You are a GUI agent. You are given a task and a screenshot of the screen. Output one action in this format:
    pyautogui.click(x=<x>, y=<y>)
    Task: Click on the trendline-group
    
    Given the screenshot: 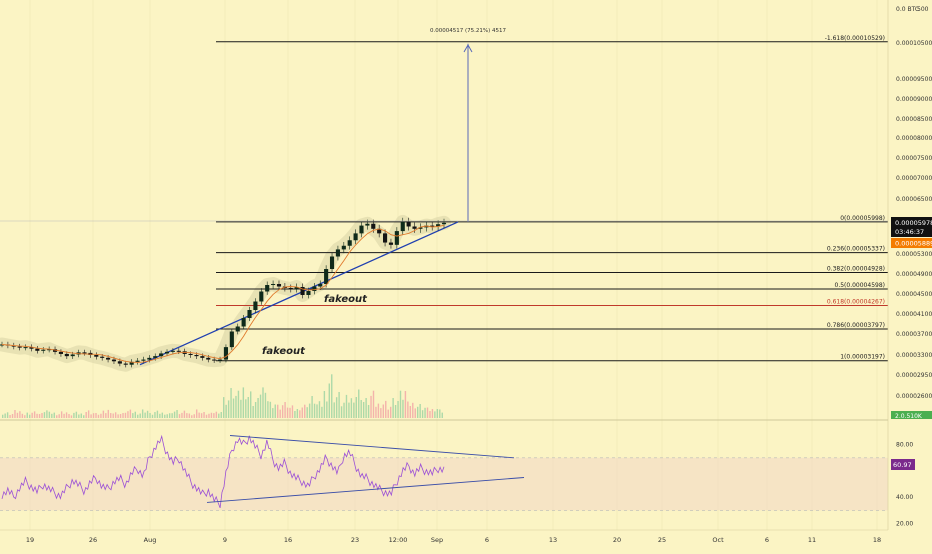 What is the action you would take?
    pyautogui.click(x=299, y=293)
    